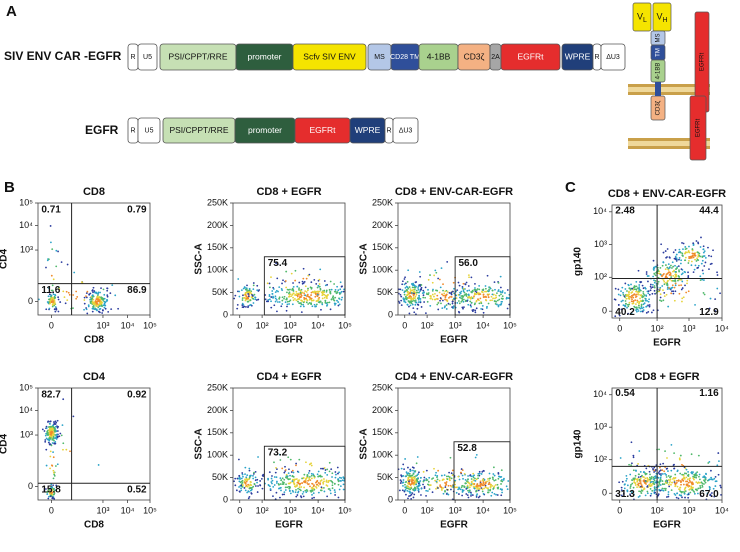 Image resolution: width=740 pixels, height=552 pixels. Describe the element at coordinates (9, 187) in the screenshot. I see `panel-label: B` at that location.